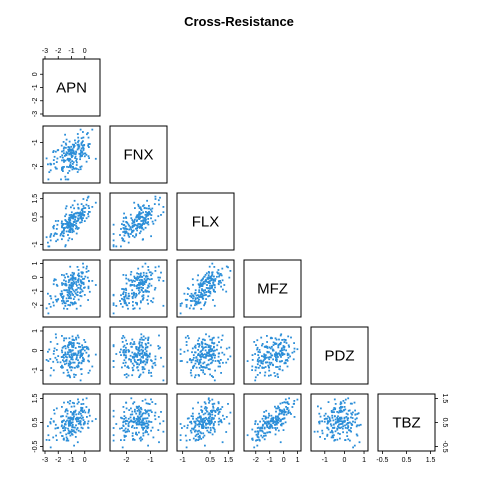 The image size is (480, 480). I want to click on panel-frame, so click(205, 288).